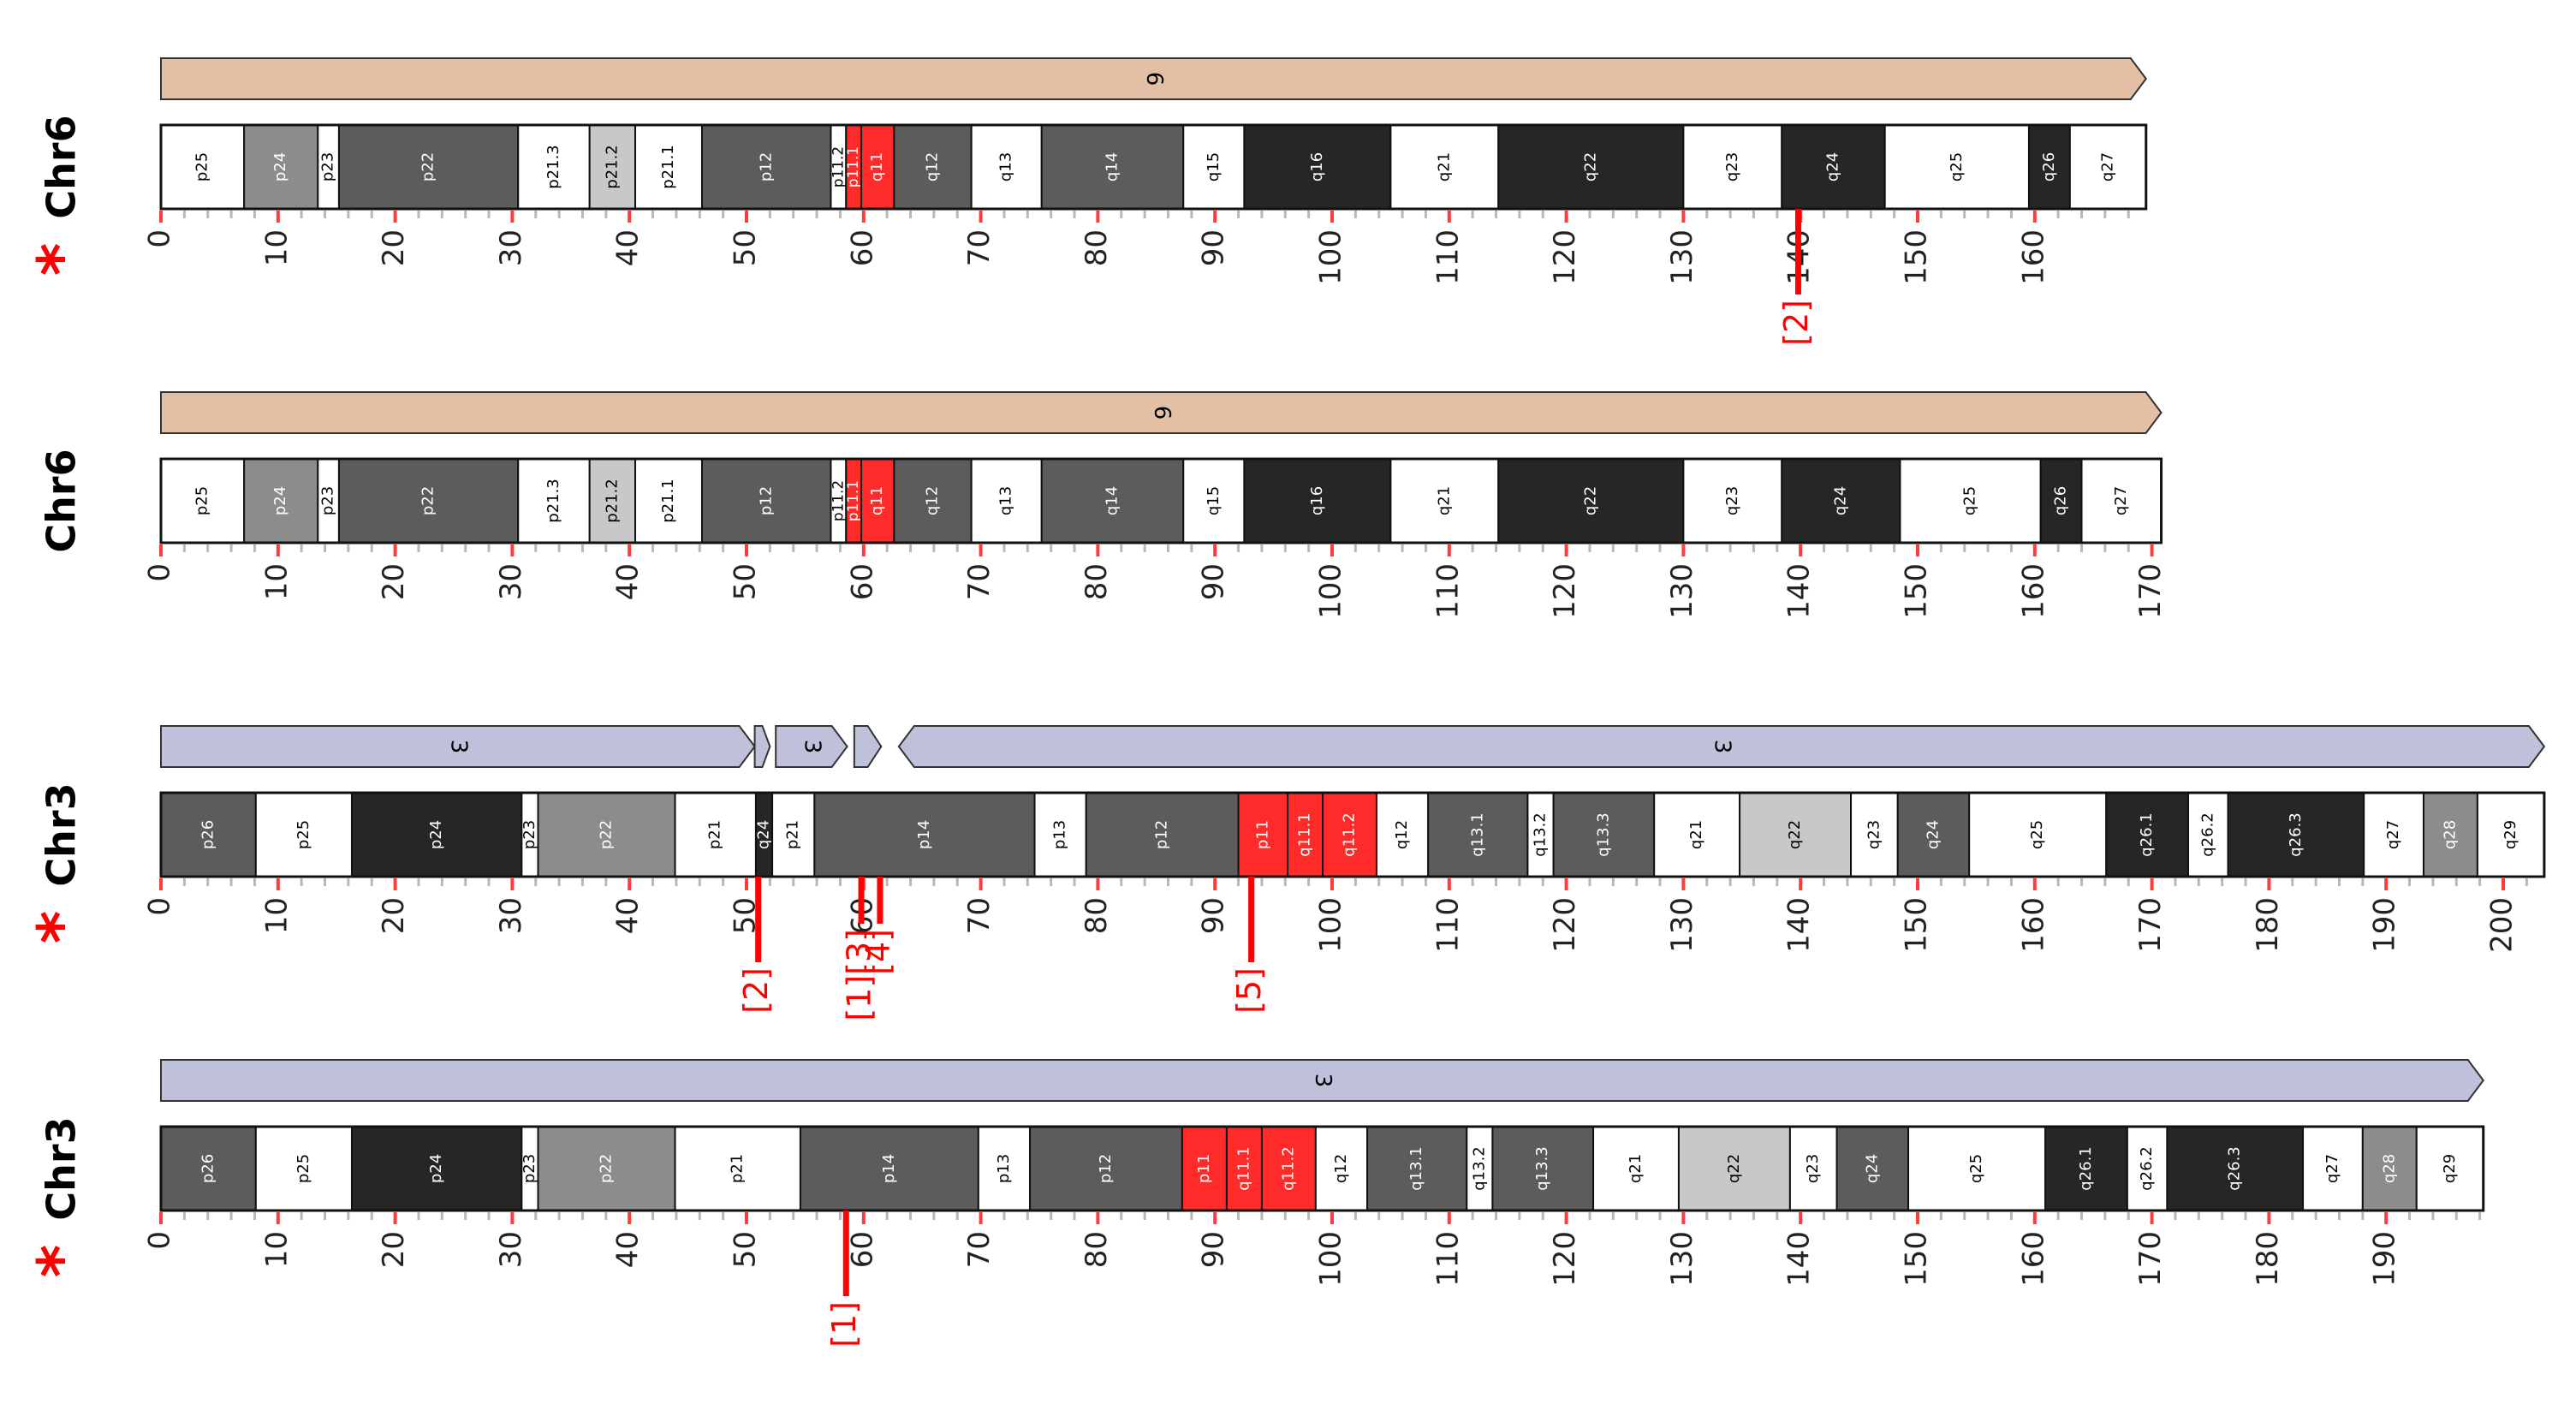  What do you see at coordinates (844, 1324) in the screenshot?
I see `breakpoint-label: [1]` at bounding box center [844, 1324].